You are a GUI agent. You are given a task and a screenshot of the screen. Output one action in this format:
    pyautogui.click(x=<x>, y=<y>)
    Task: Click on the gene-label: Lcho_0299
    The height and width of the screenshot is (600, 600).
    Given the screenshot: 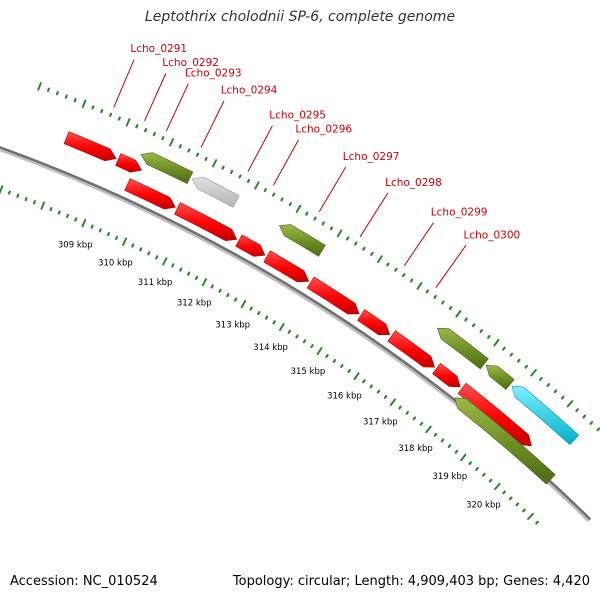 What is the action you would take?
    pyautogui.click(x=459, y=213)
    